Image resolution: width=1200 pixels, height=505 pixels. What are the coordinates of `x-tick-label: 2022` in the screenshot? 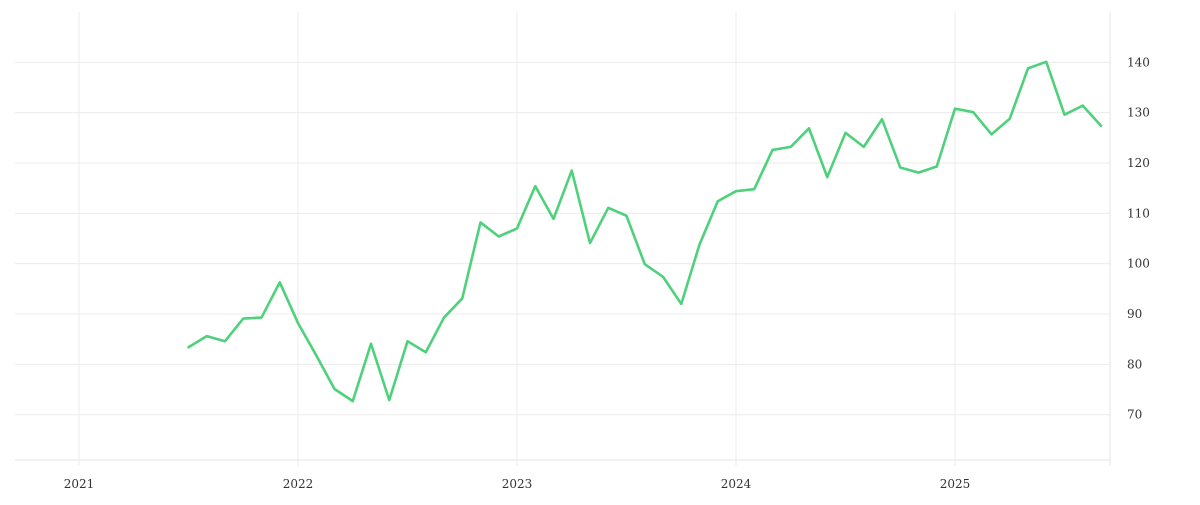 It's located at (298, 484).